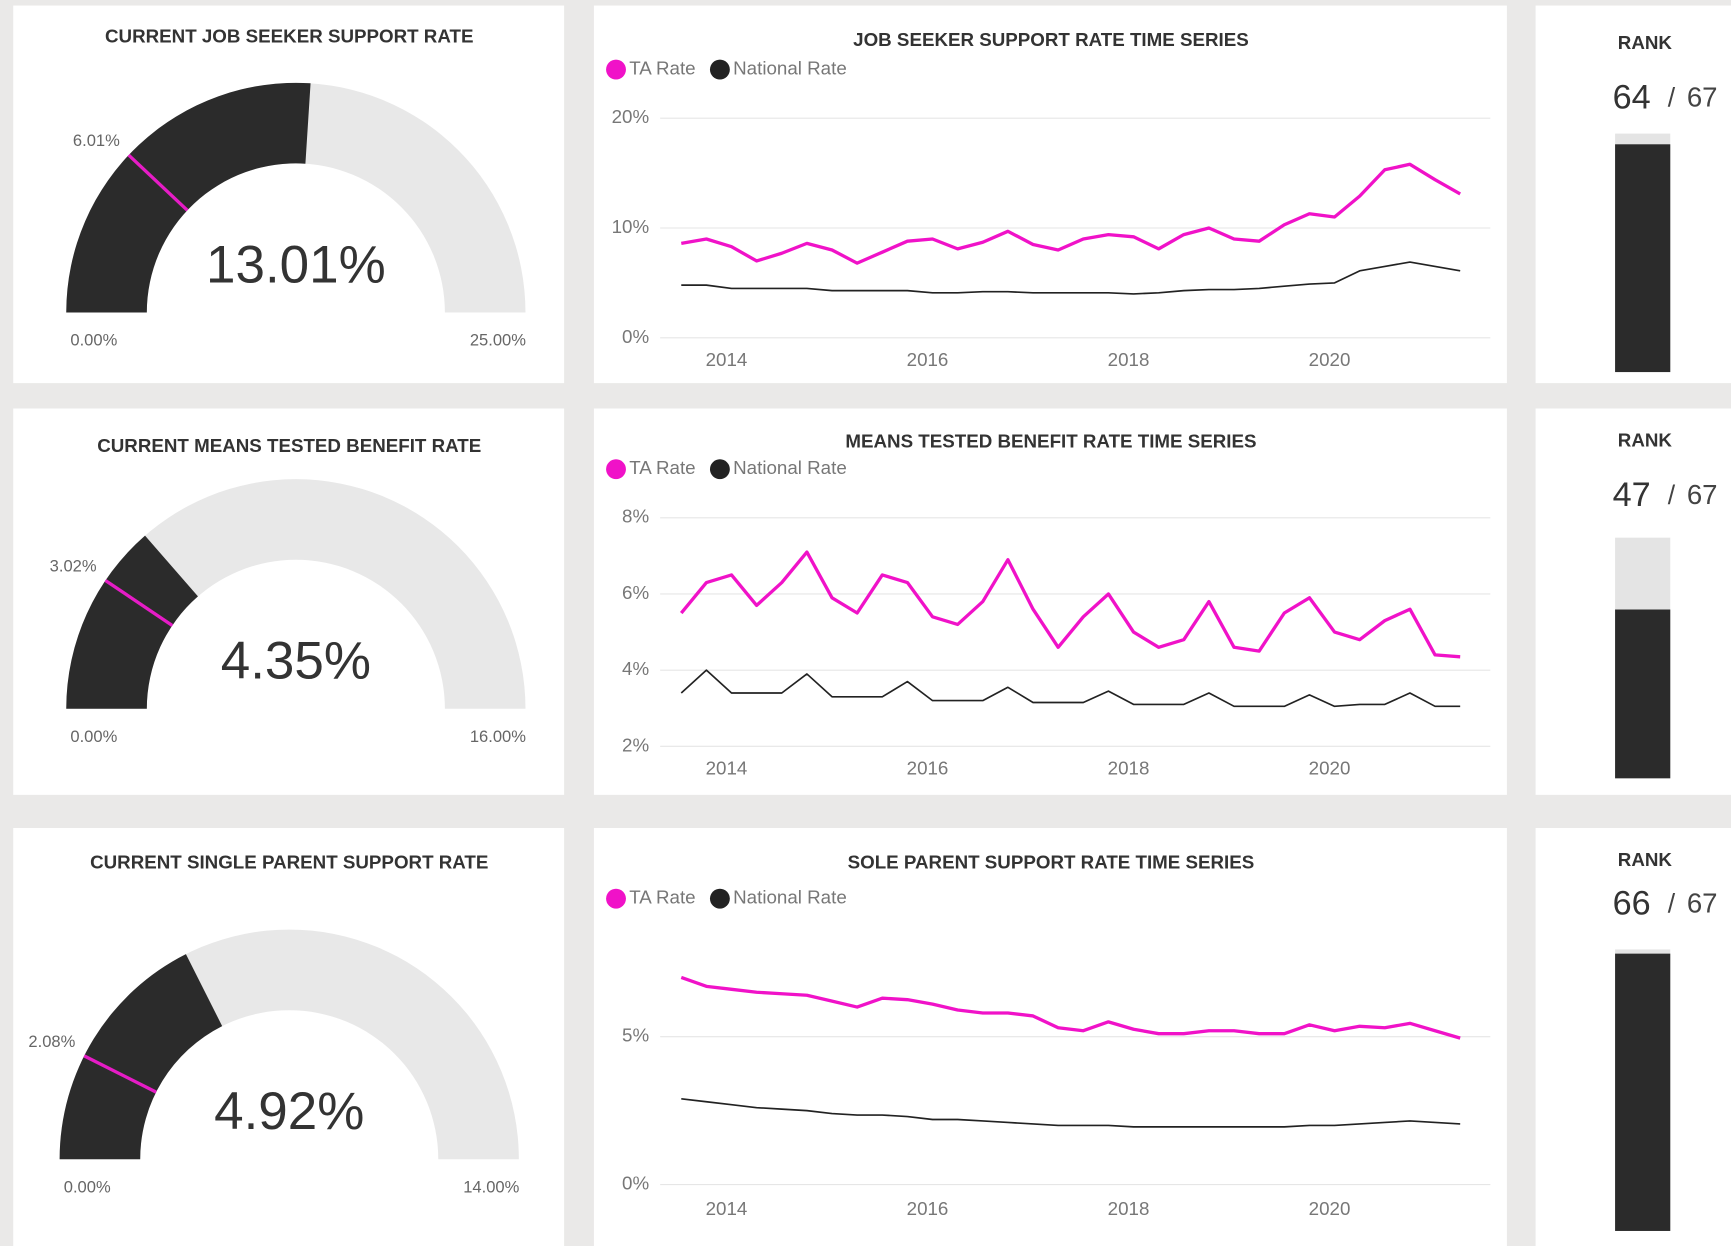  I want to click on rank-value: 64, so click(1632, 97).